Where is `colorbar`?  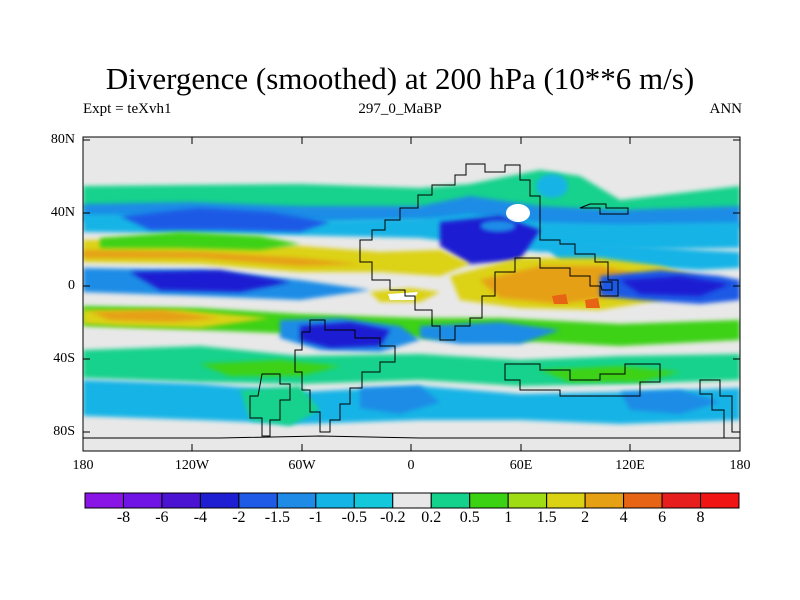 colorbar is located at coordinates (412, 500).